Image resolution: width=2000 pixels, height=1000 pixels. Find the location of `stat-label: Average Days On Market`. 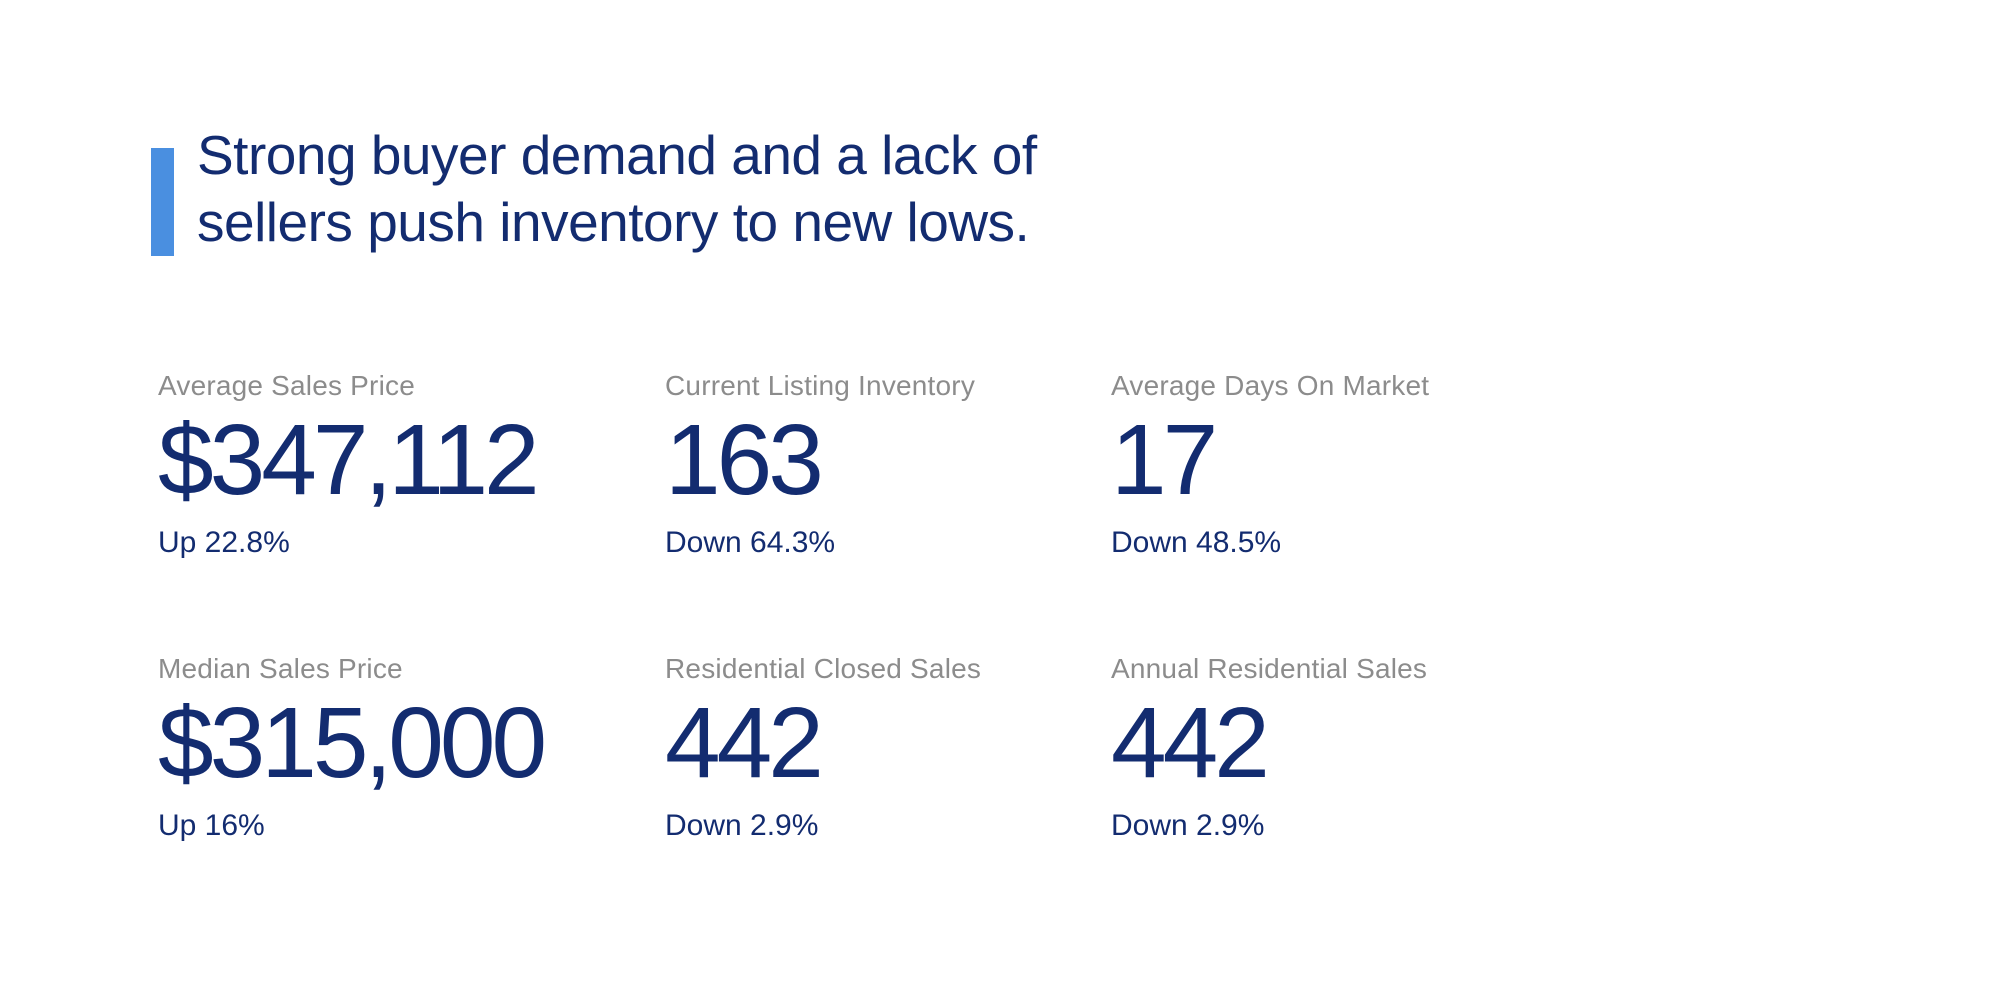

stat-label: Average Days On Market is located at coordinates (1270, 385).